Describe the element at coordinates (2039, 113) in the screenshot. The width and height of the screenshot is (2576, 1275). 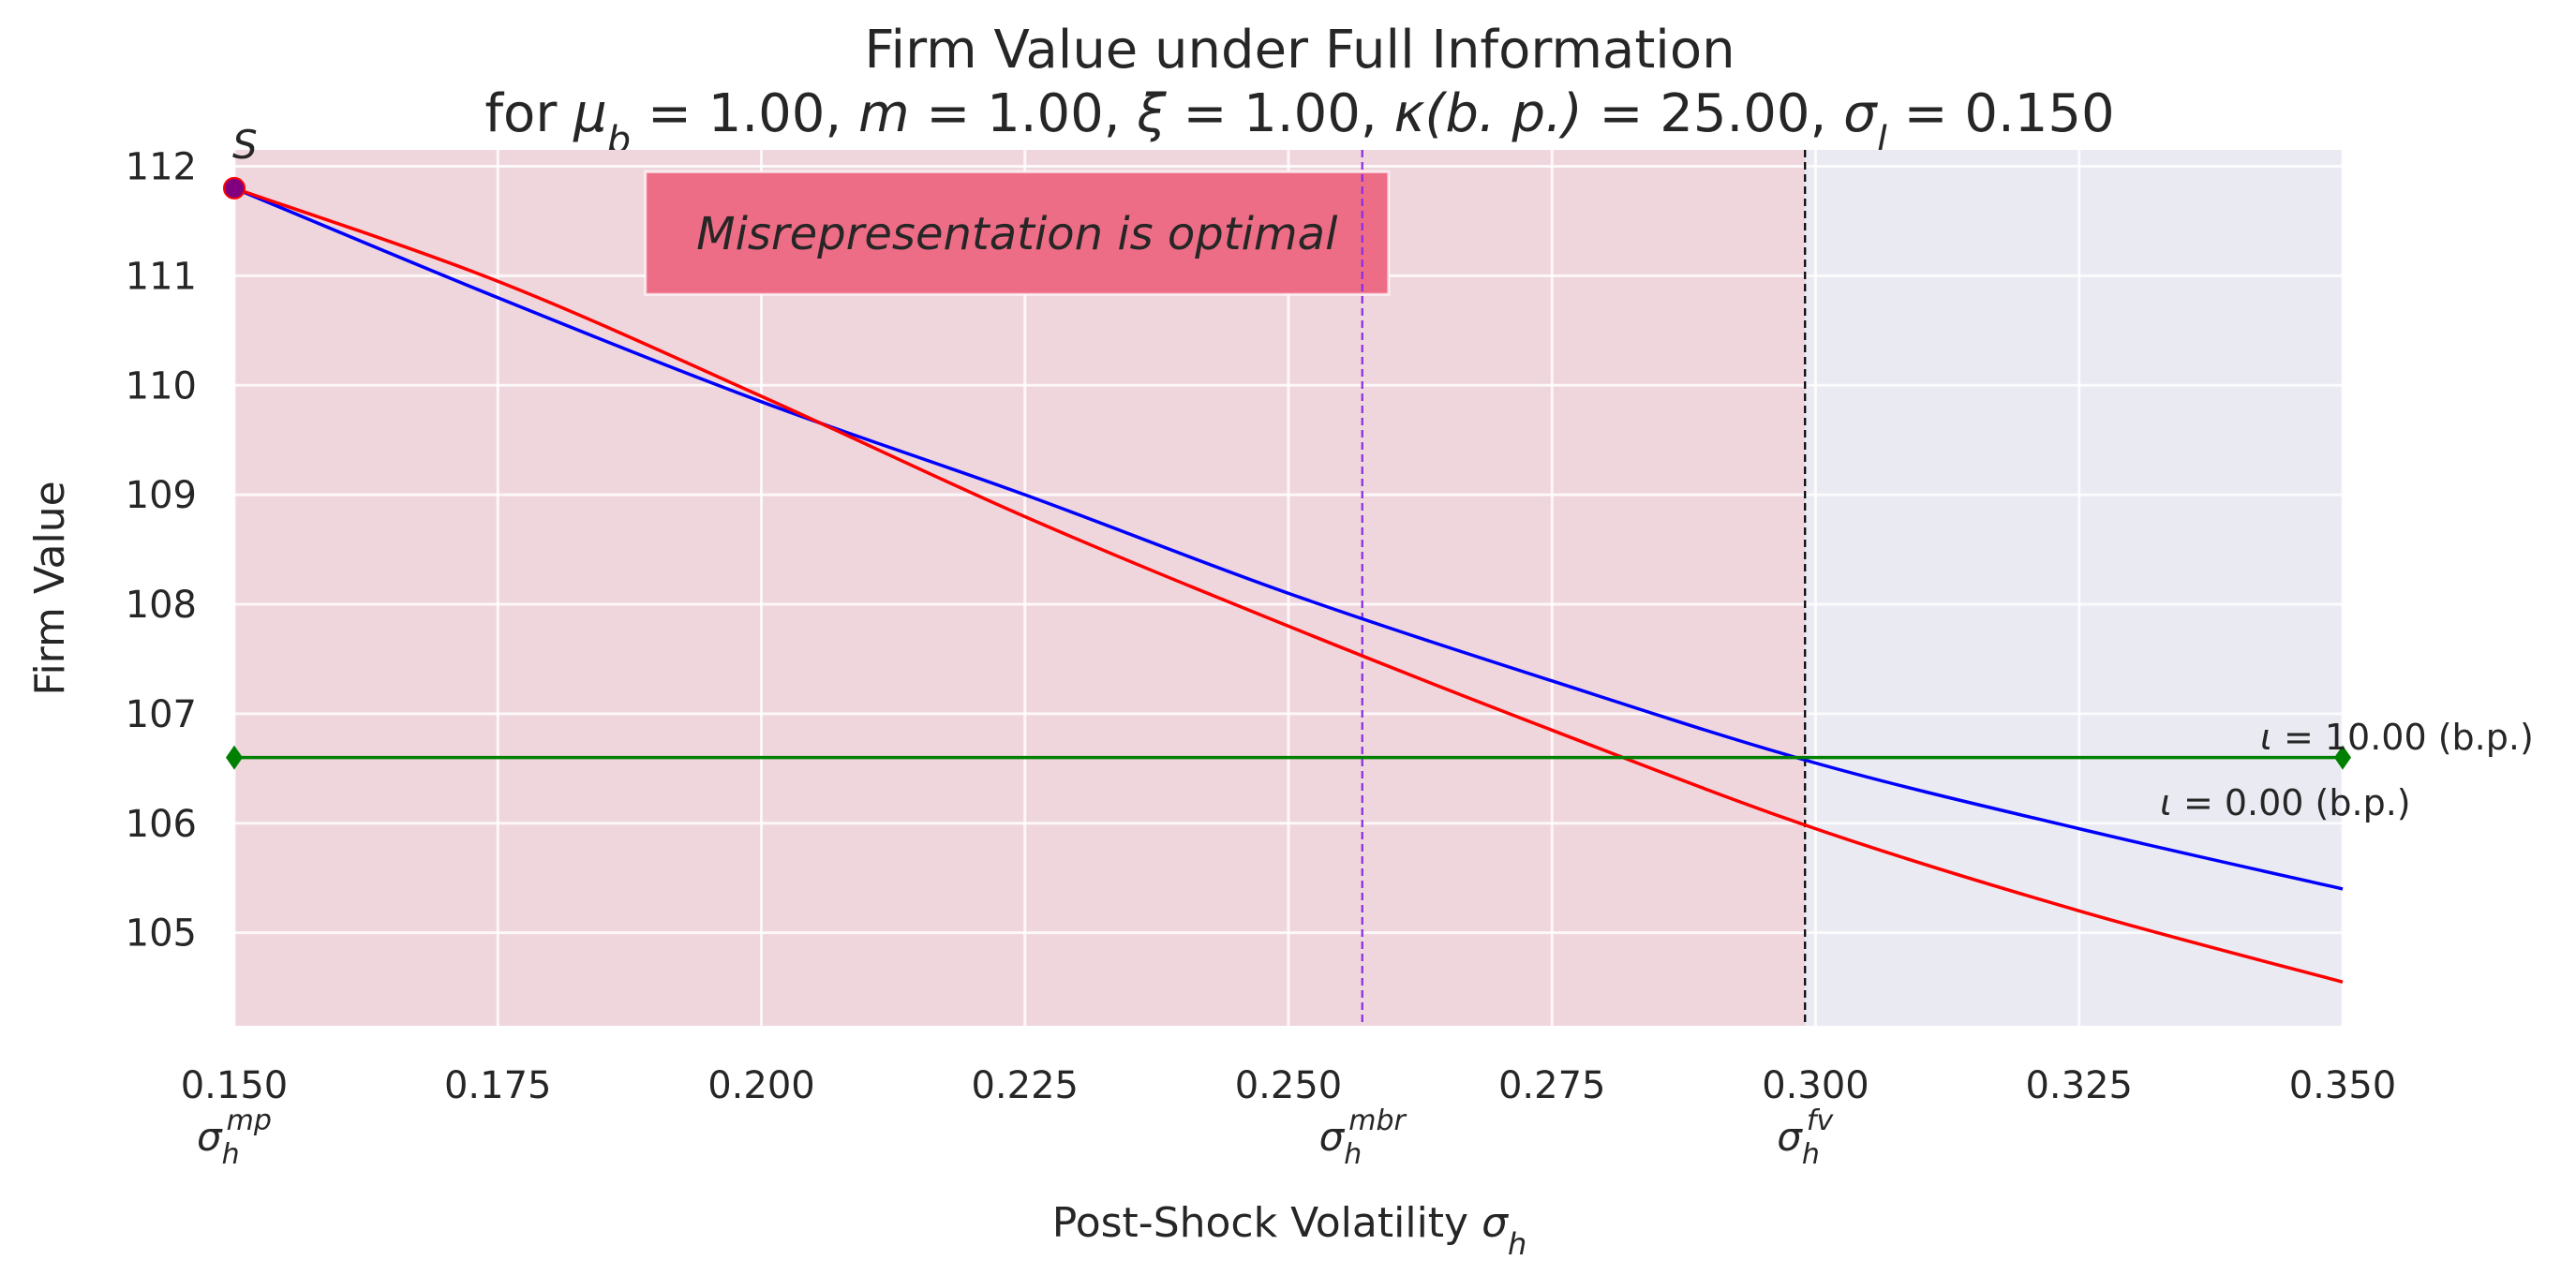
I see `title-sigma-val: 0.150` at that location.